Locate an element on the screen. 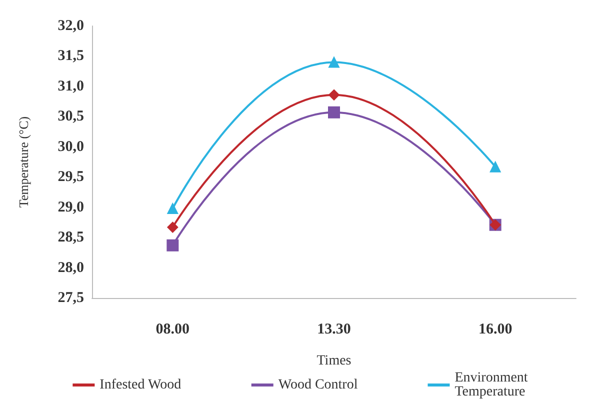 Image resolution: width=604 pixels, height=414 pixels. legend-label: Environment Temperature is located at coordinates (493, 385).